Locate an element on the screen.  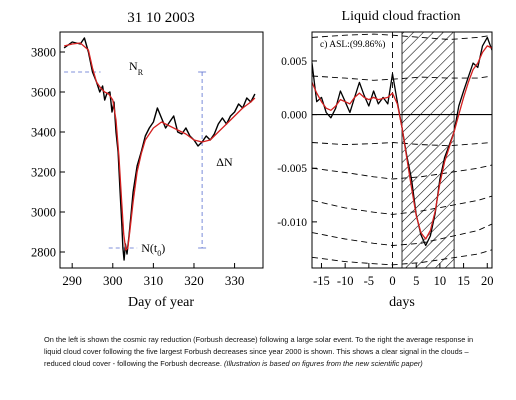
left-y-tick-label: 3000 is located at coordinates (43, 213).